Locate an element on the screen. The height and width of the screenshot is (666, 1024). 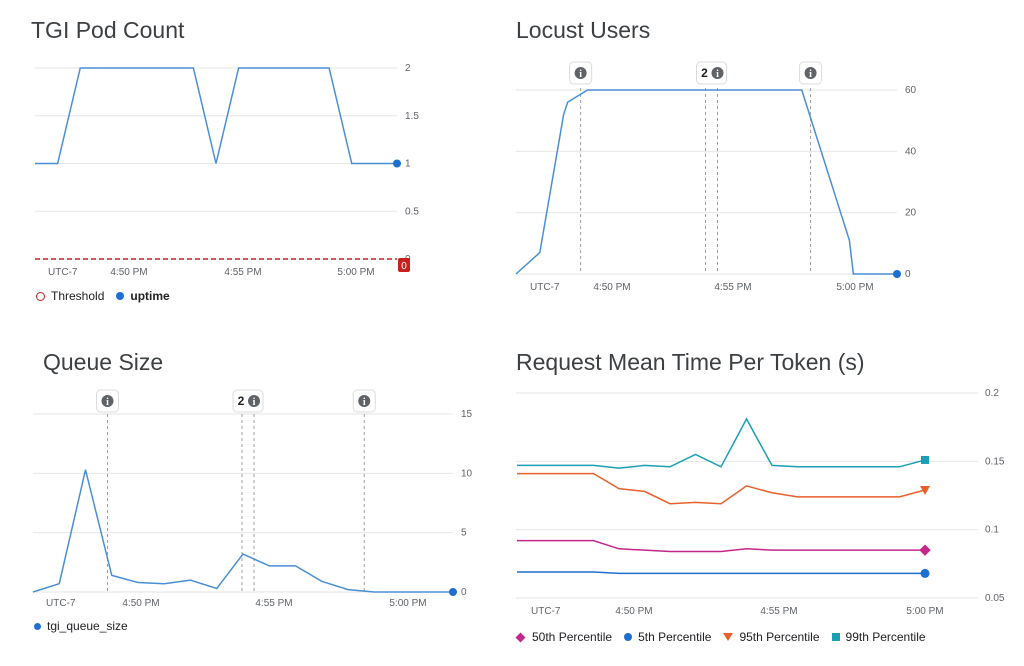
legend-label: tgi_queue_size is located at coordinates (87, 626).